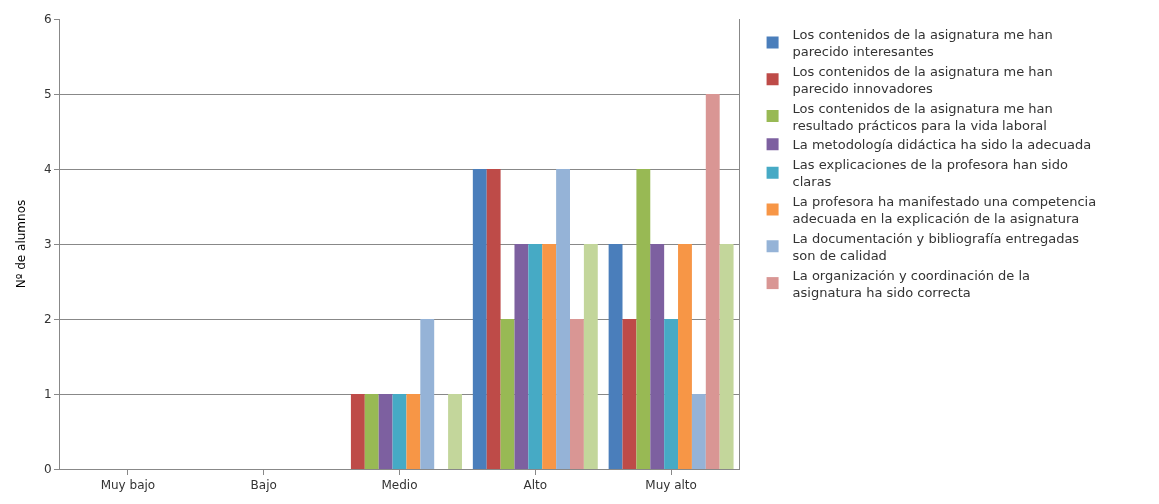  I want to click on x-tick-label: Muy bajo, so click(128, 485).